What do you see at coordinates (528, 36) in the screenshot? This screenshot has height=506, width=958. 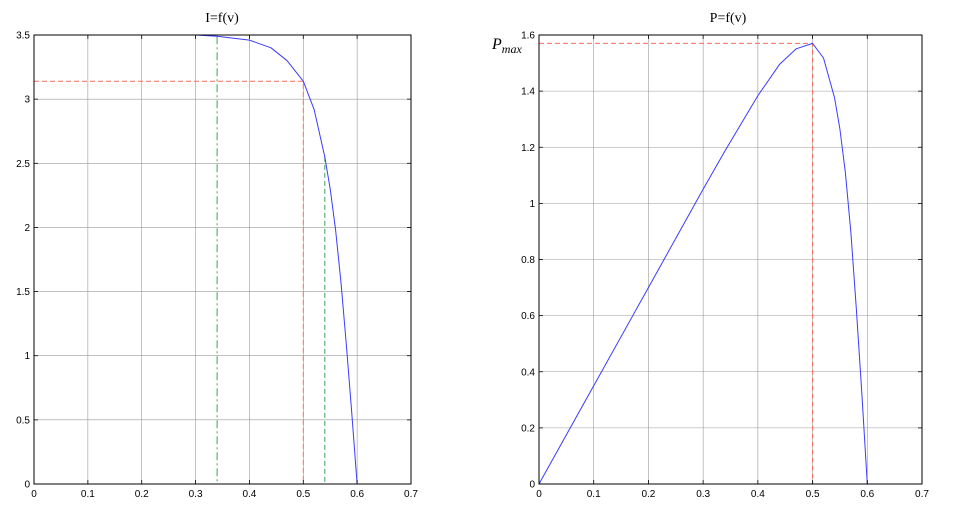 I see `y-tick-label: 1.6` at bounding box center [528, 36].